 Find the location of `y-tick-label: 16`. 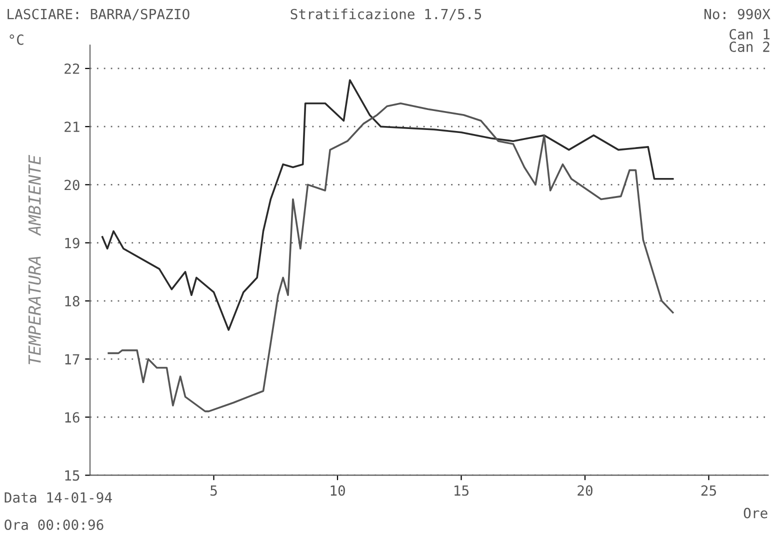

y-tick-label: 16 is located at coordinates (72, 417).